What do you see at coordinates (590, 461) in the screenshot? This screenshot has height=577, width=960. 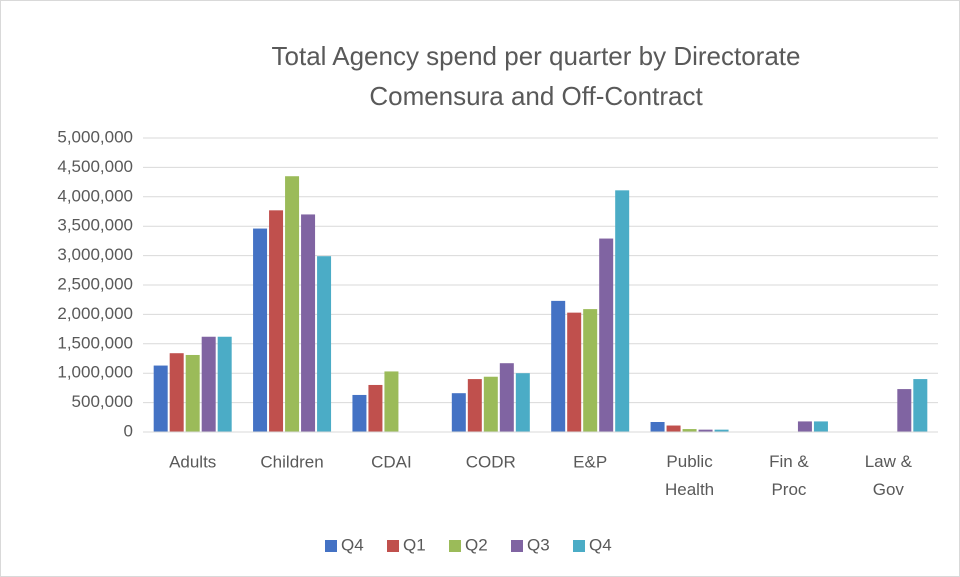 I see `x-tick-label: E&P` at bounding box center [590, 461].